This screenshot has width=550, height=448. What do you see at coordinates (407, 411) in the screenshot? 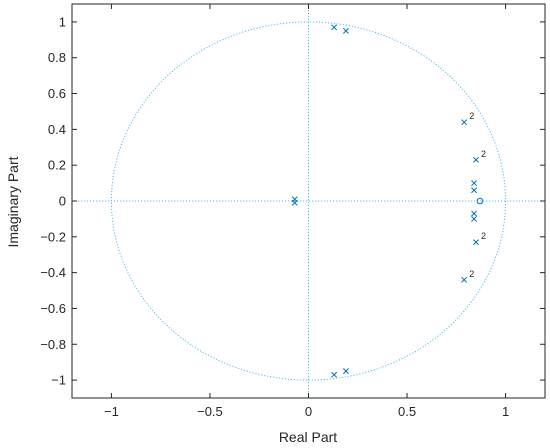
I see `x-tick-label: 0.5` at bounding box center [407, 411].